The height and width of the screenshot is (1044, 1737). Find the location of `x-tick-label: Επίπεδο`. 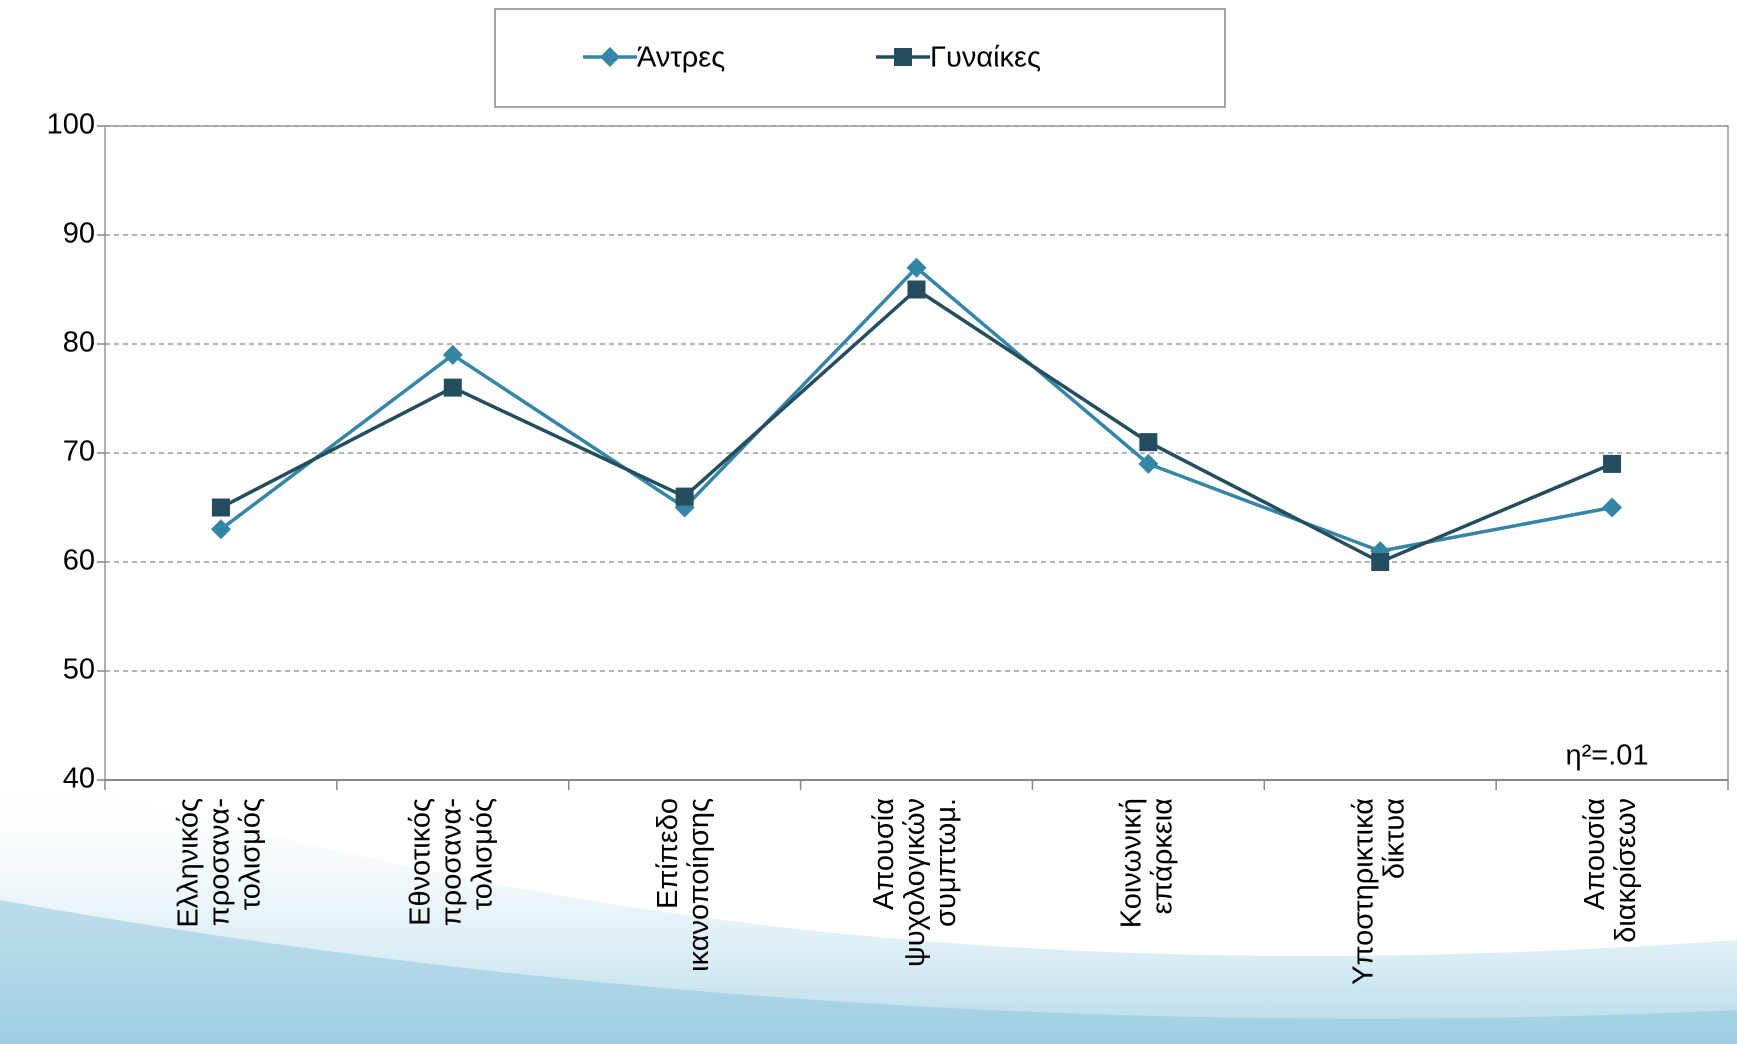

x-tick-label: Επίπεδο is located at coordinates (668, 853).